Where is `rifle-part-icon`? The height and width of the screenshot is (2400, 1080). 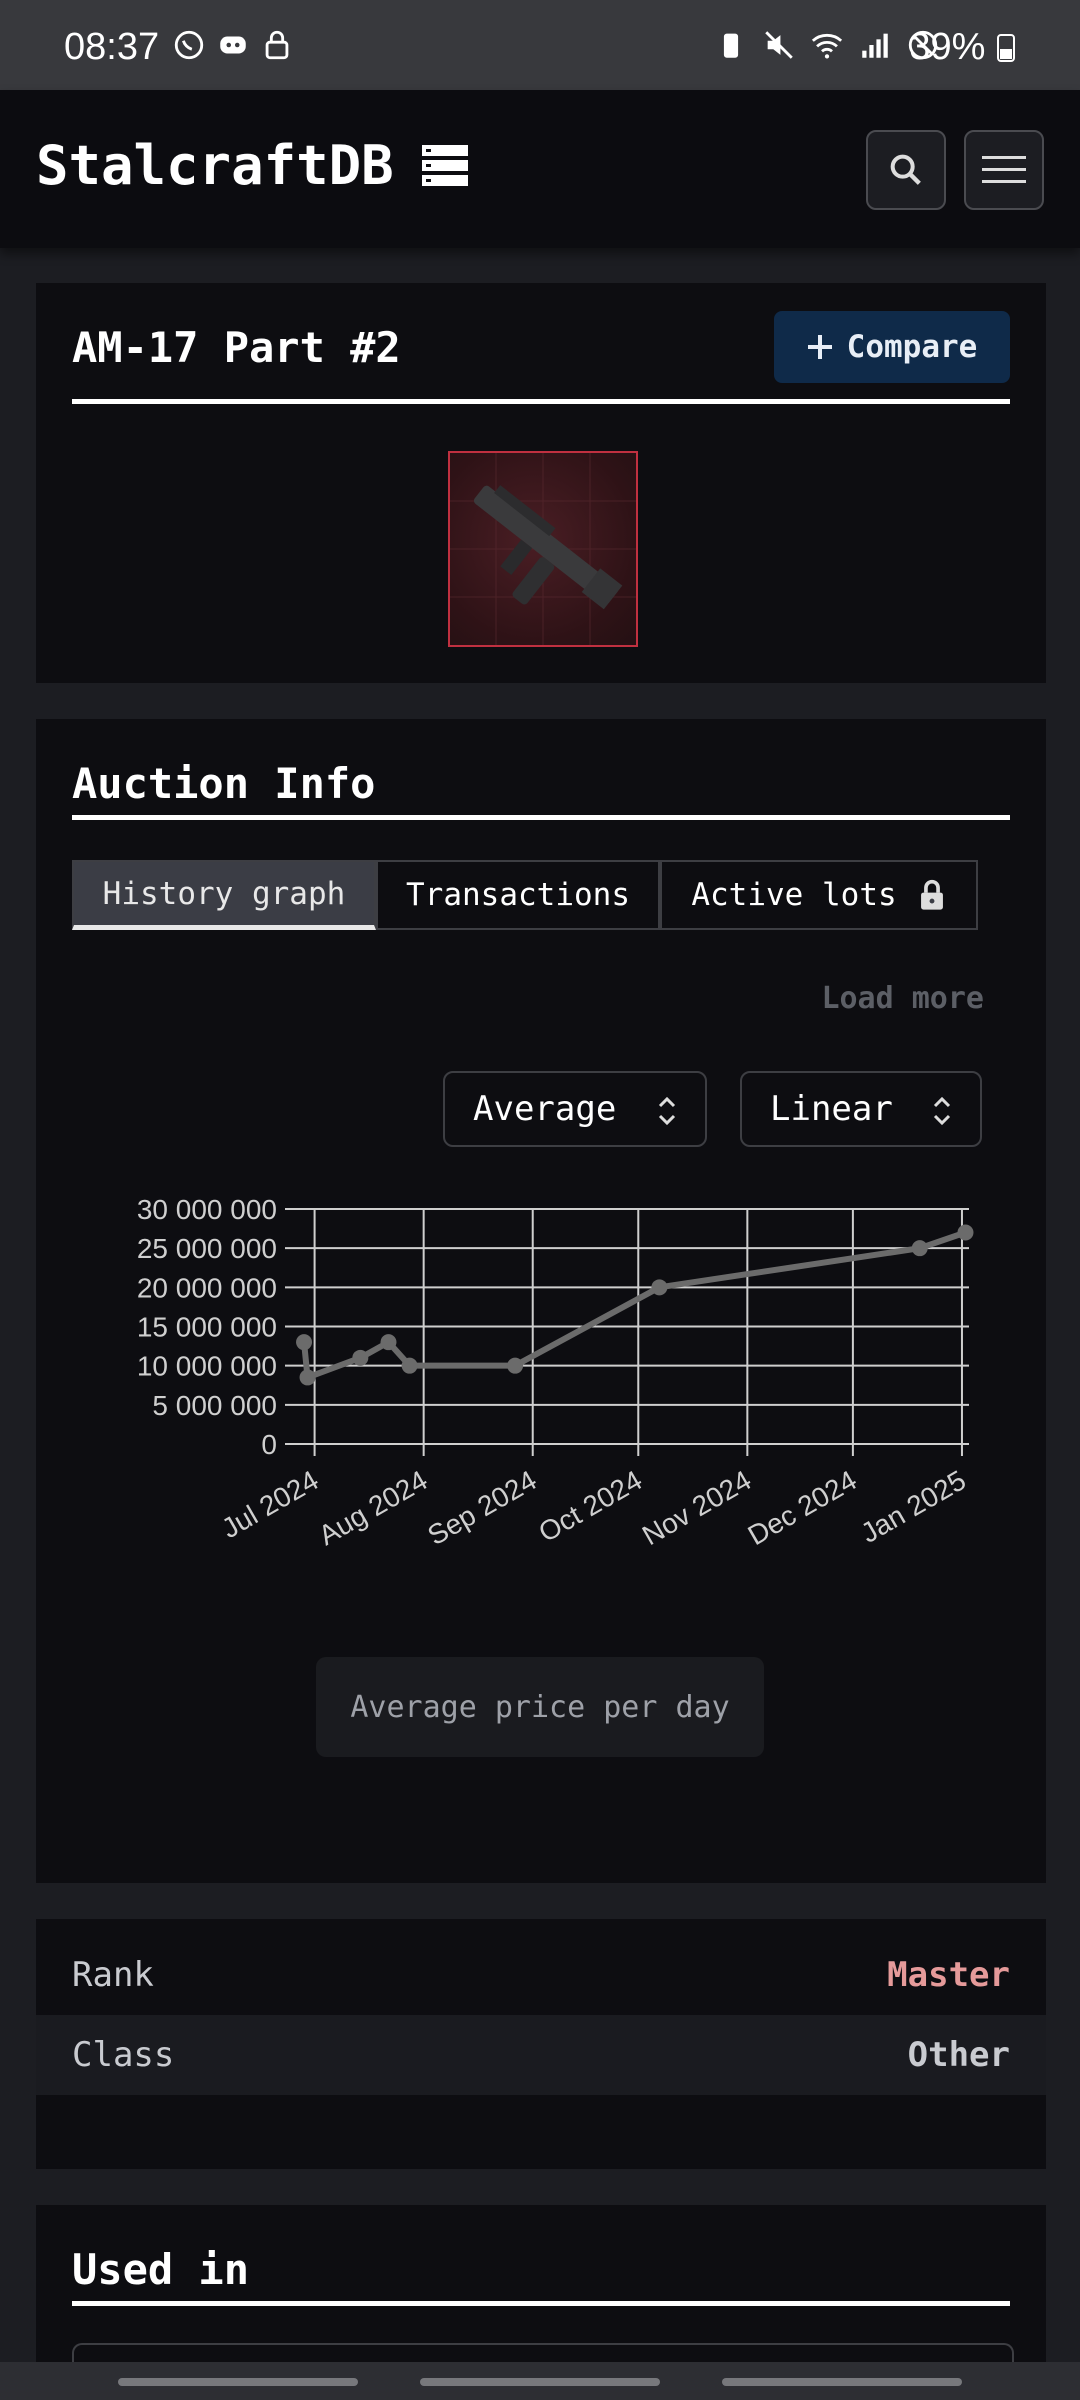
rifle-part-icon is located at coordinates (543, 549).